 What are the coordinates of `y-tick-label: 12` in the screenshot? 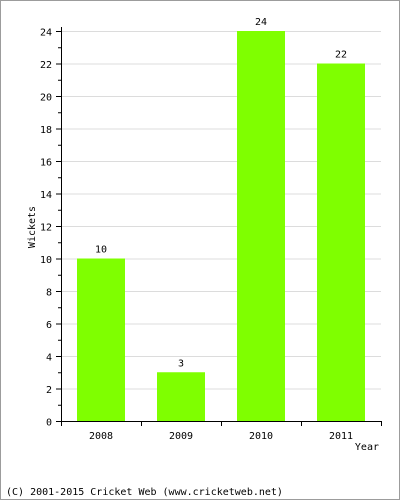 It's located at (46, 228).